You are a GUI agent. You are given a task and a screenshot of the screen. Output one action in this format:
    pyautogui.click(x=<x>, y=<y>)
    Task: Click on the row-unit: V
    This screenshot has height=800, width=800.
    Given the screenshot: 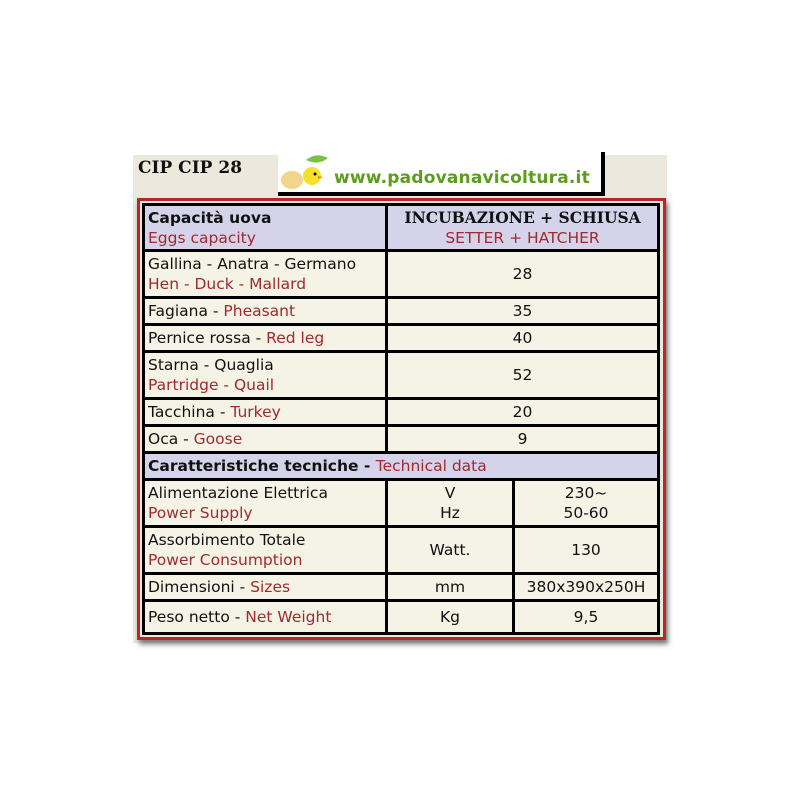 What is the action you would take?
    pyautogui.click(x=450, y=493)
    